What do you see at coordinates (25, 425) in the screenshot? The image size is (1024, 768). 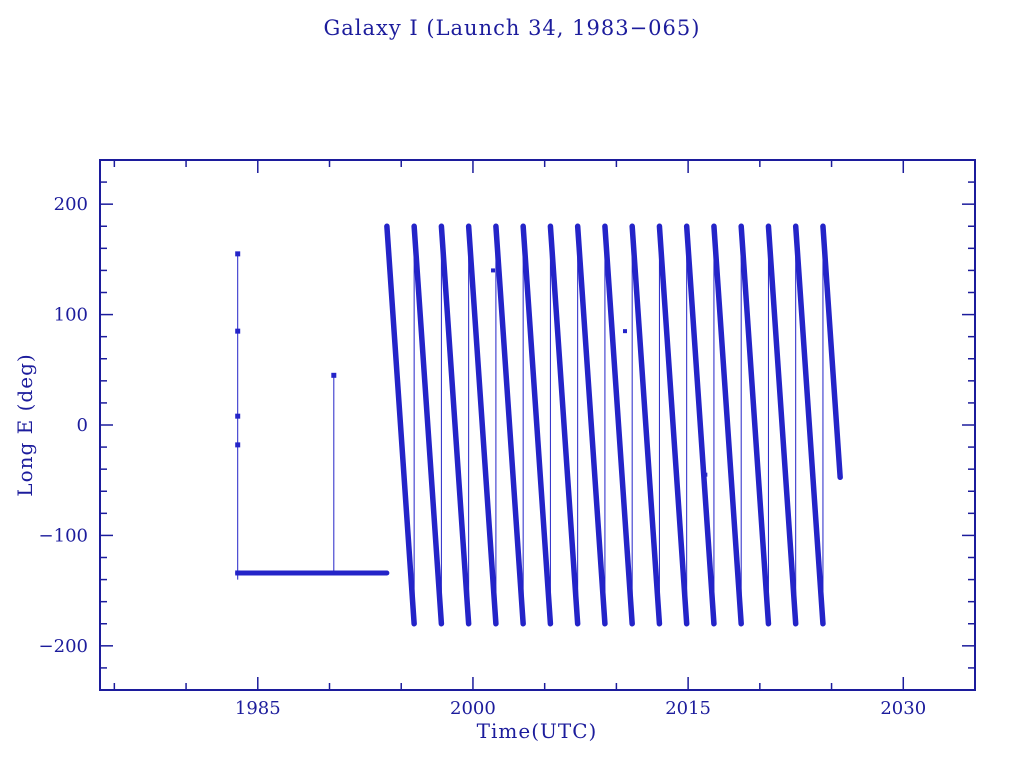 I see `y-axis-label: Long E (deg)` at bounding box center [25, 425].